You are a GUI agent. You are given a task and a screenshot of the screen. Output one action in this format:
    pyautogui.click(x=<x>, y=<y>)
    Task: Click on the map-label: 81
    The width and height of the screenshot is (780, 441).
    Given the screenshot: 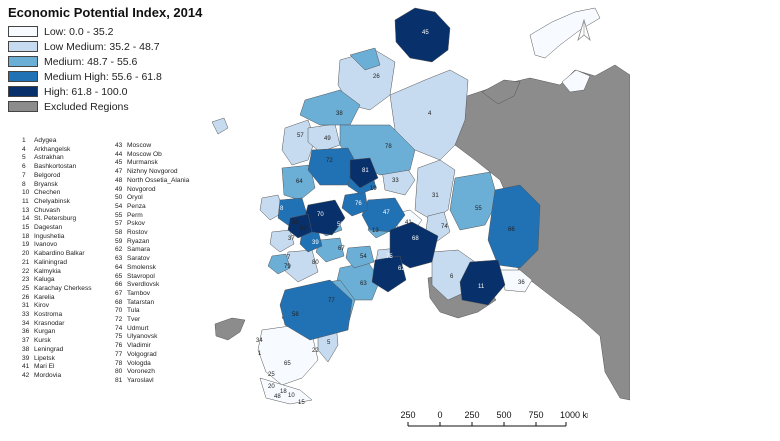 What is the action you would take?
    pyautogui.click(x=365, y=171)
    